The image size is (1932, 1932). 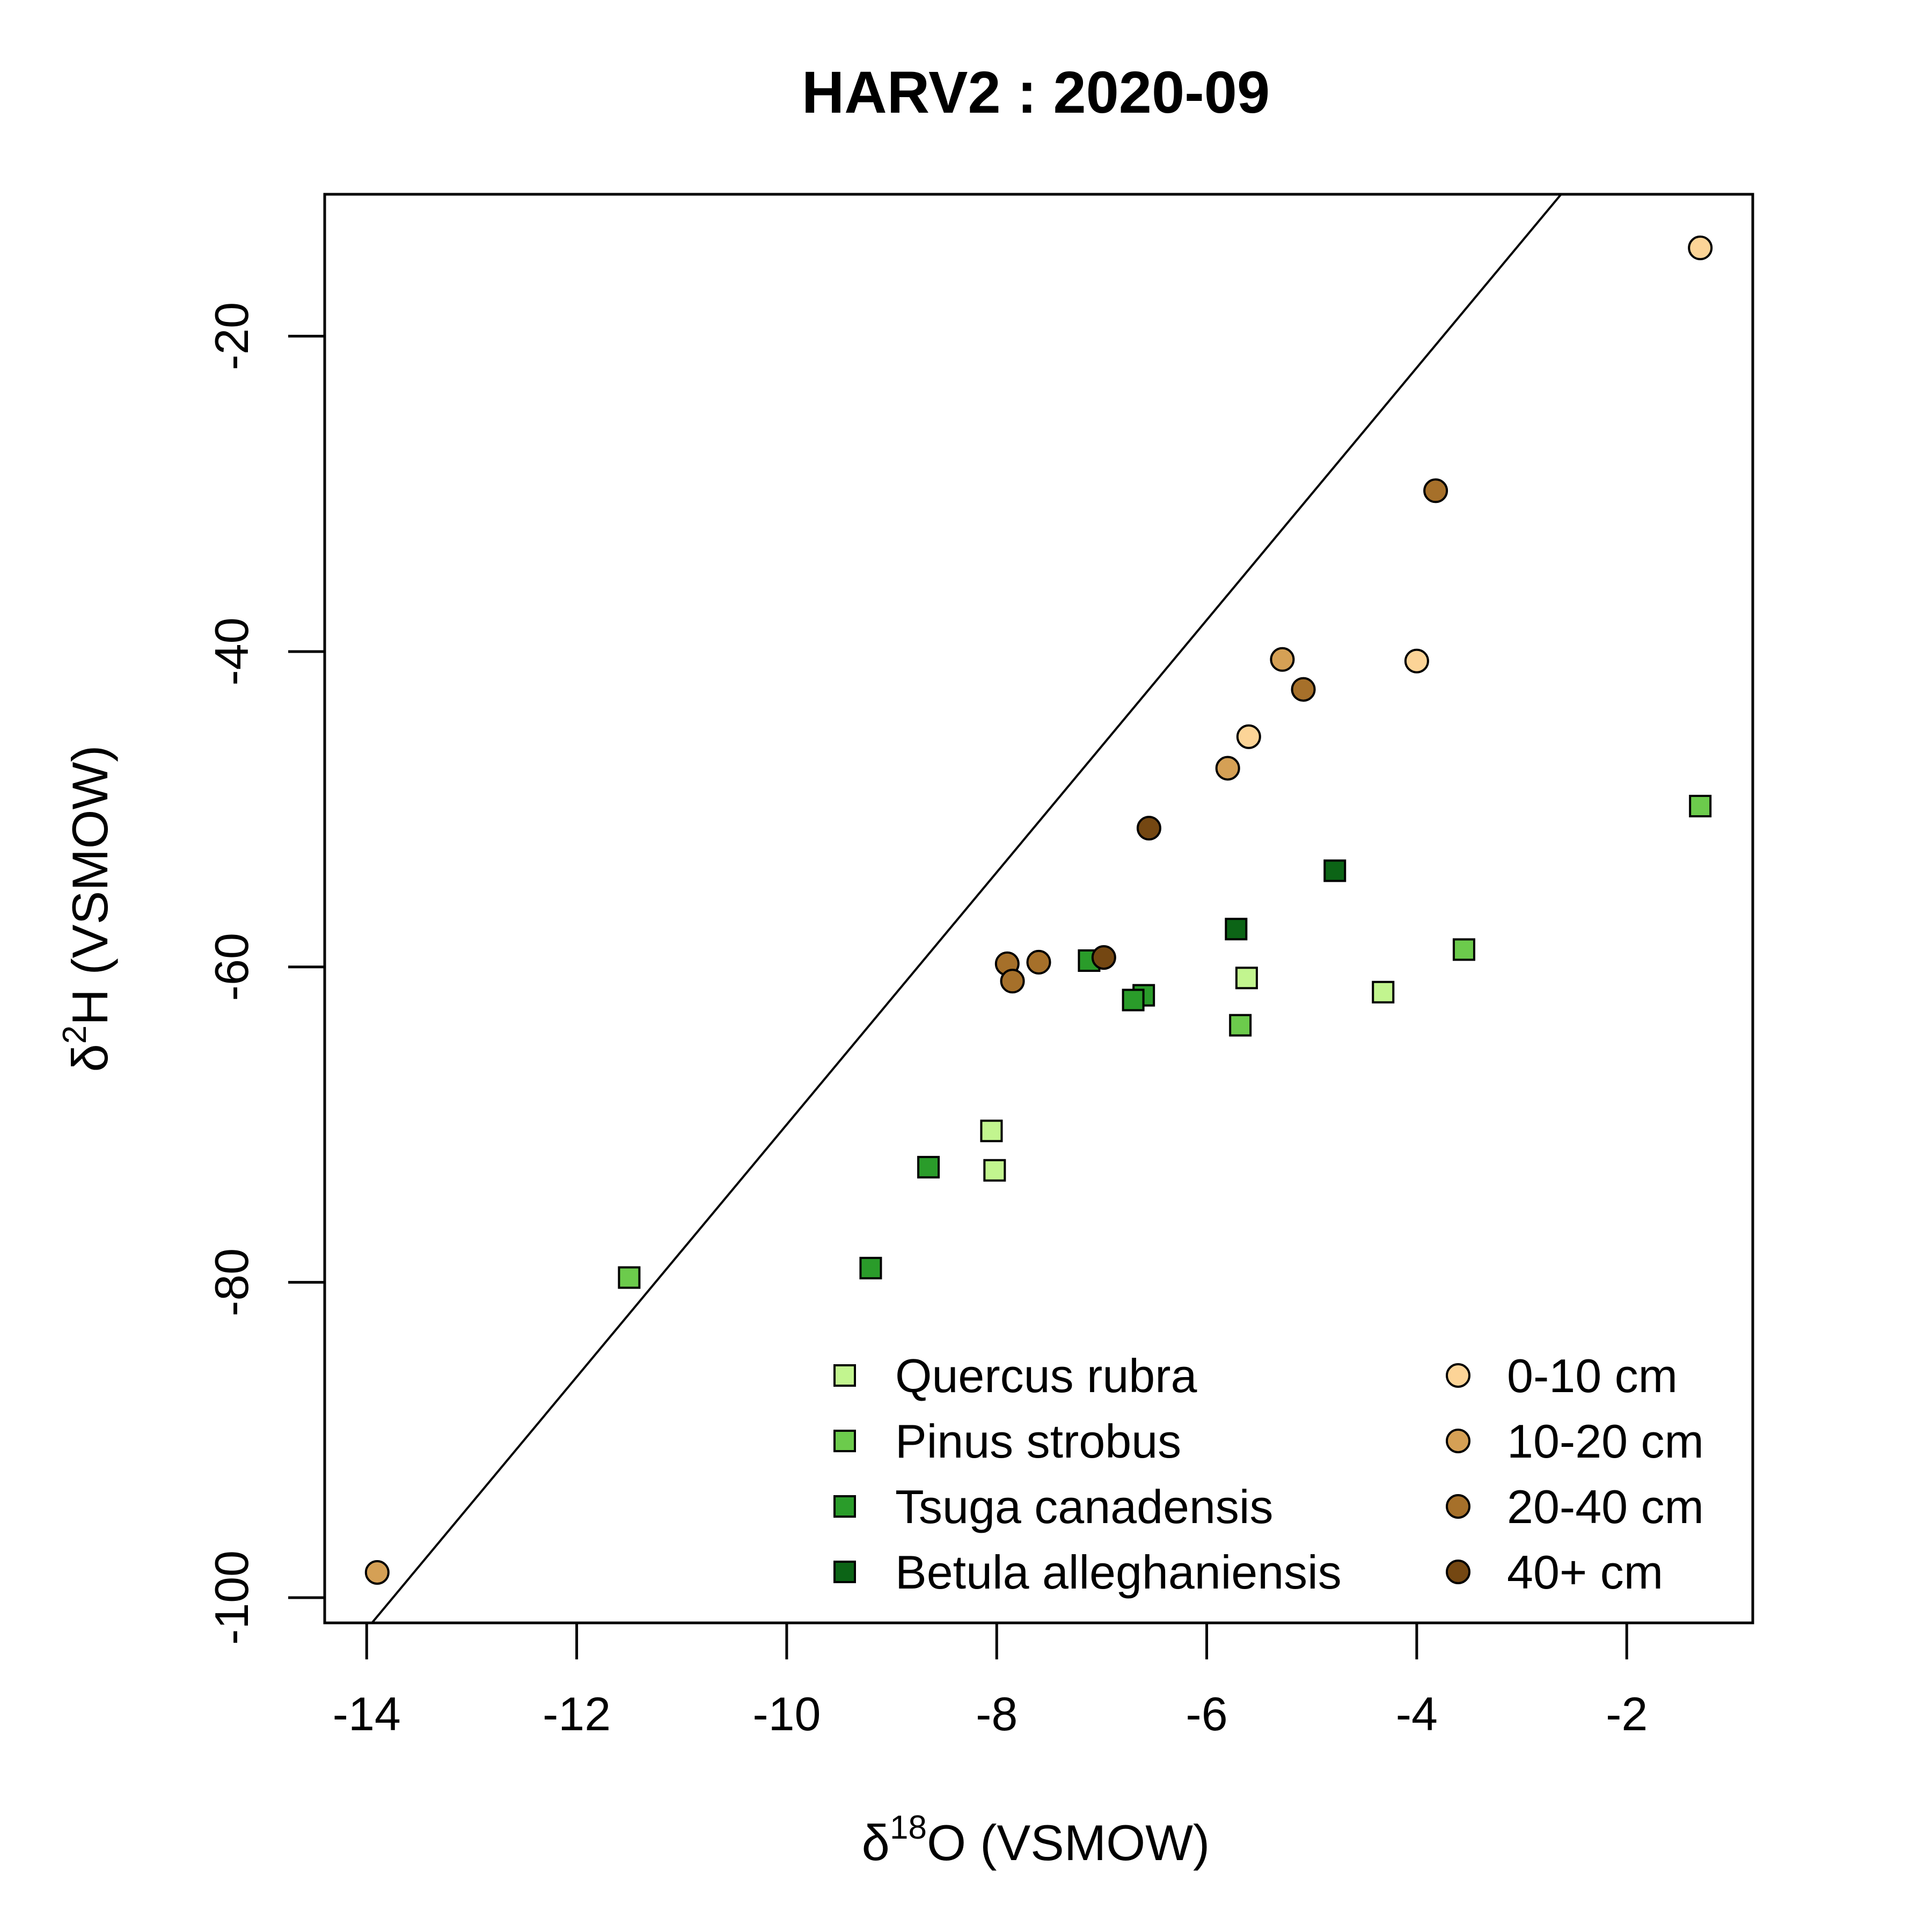 What do you see at coordinates (1206, 1713) in the screenshot?
I see `x-tick-label: -6` at bounding box center [1206, 1713].